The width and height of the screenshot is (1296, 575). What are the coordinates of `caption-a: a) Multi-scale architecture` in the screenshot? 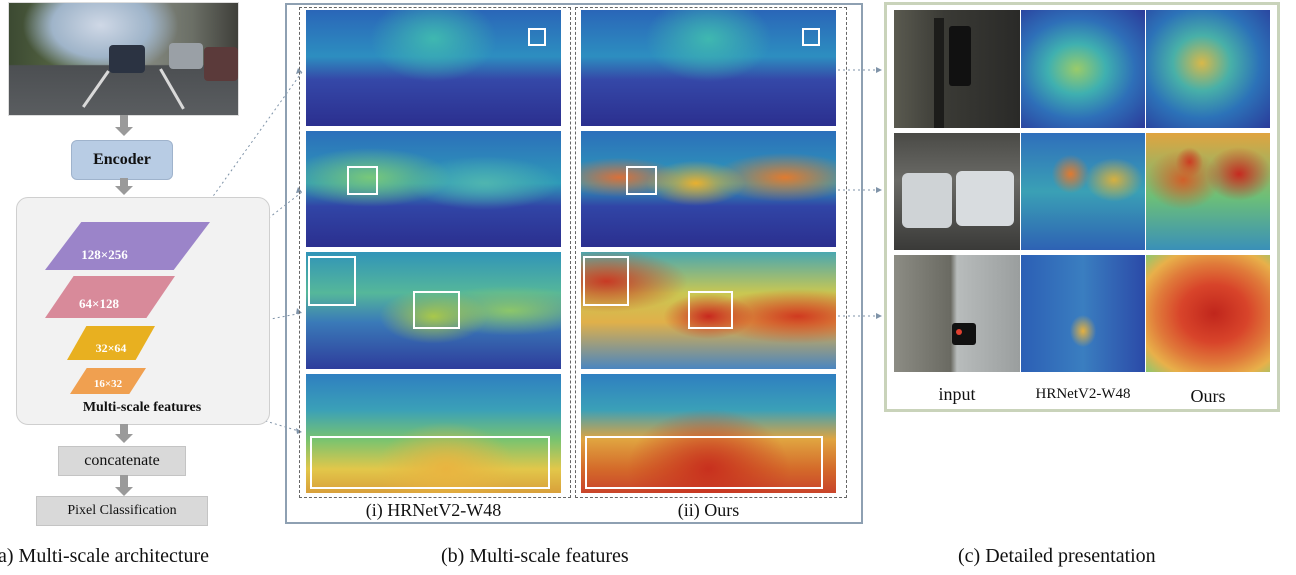 It's located at (104, 556).